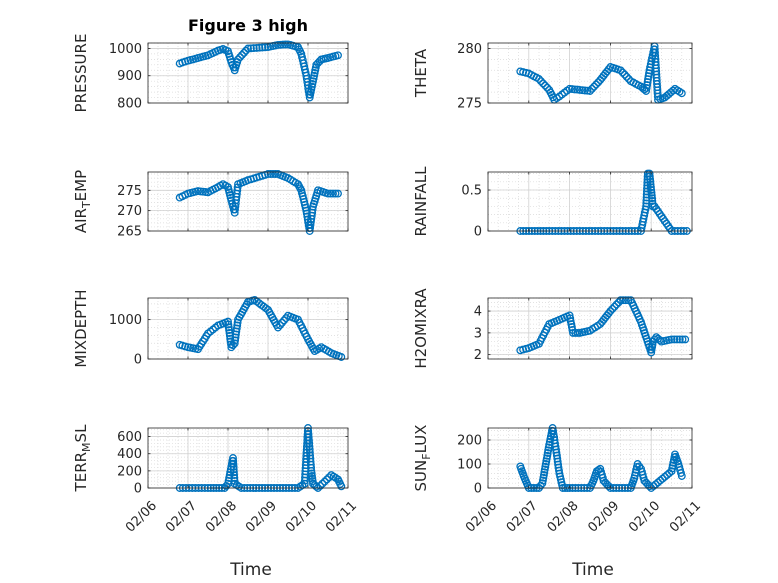 This screenshot has width=778, height=583. What do you see at coordinates (81, 328) in the screenshot?
I see `y-axis-label: MIXDEPTH` at bounding box center [81, 328].